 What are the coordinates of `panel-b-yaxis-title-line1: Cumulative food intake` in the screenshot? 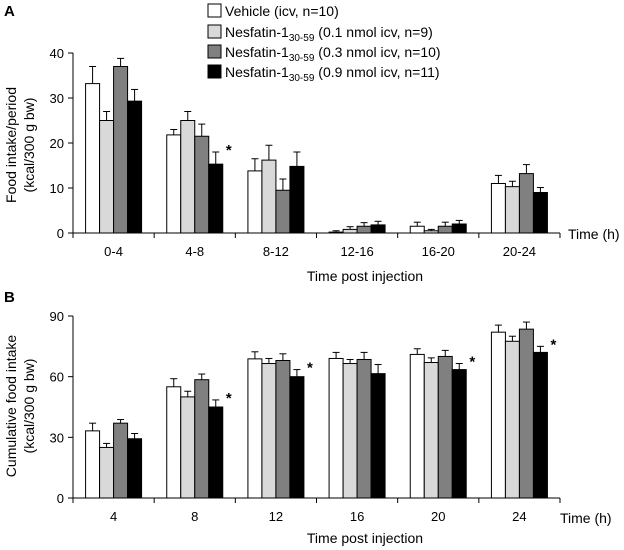 It's located at (11, 406).